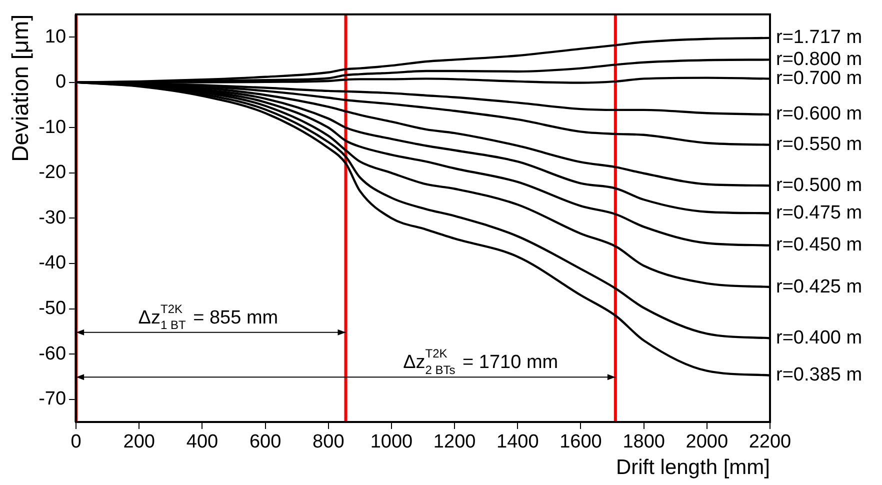 The image size is (882, 485). I want to click on series-label: r=0.400 m, so click(819, 337).